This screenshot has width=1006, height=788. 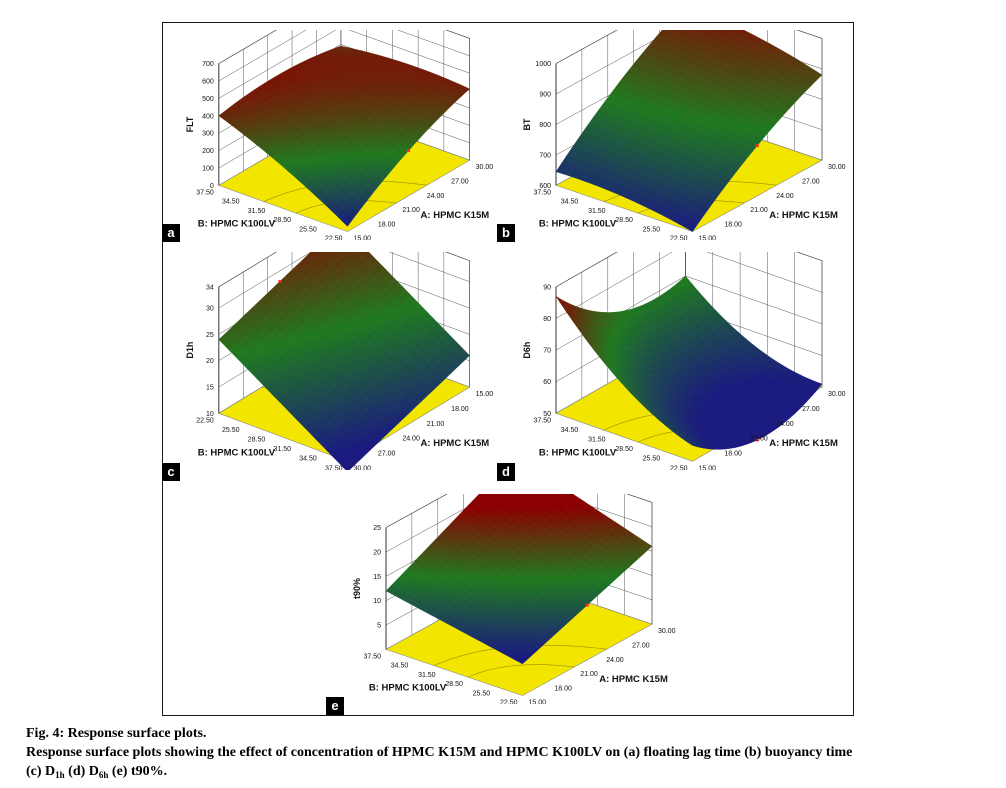 What do you see at coordinates (547, 319) in the screenshot?
I see `z-tick-label: 80` at bounding box center [547, 319].